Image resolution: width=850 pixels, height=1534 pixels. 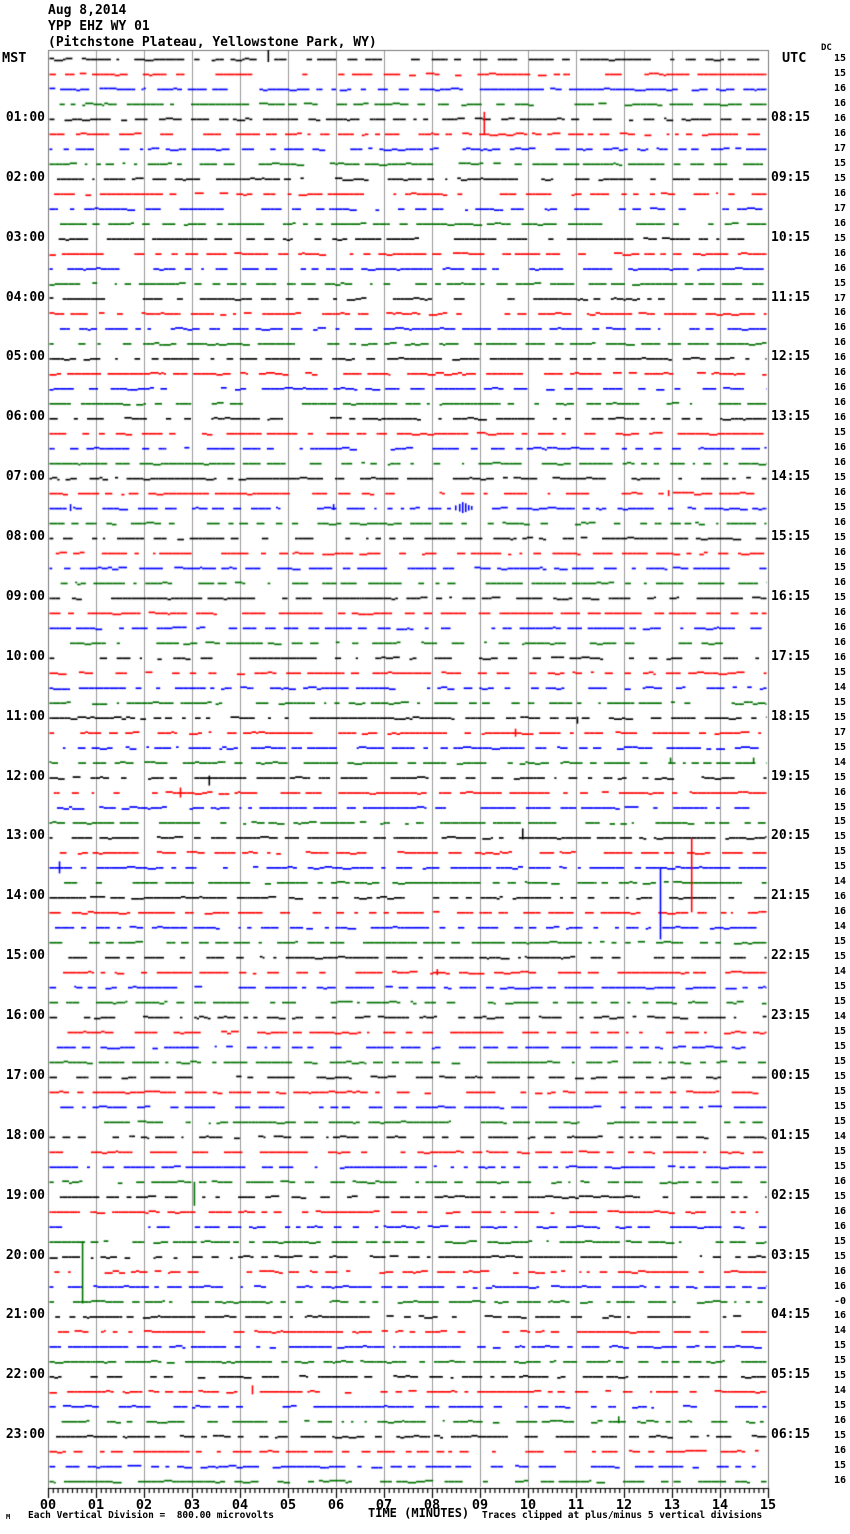 I want to click on utc-time-label: 01:15, so click(x=791, y=1135).